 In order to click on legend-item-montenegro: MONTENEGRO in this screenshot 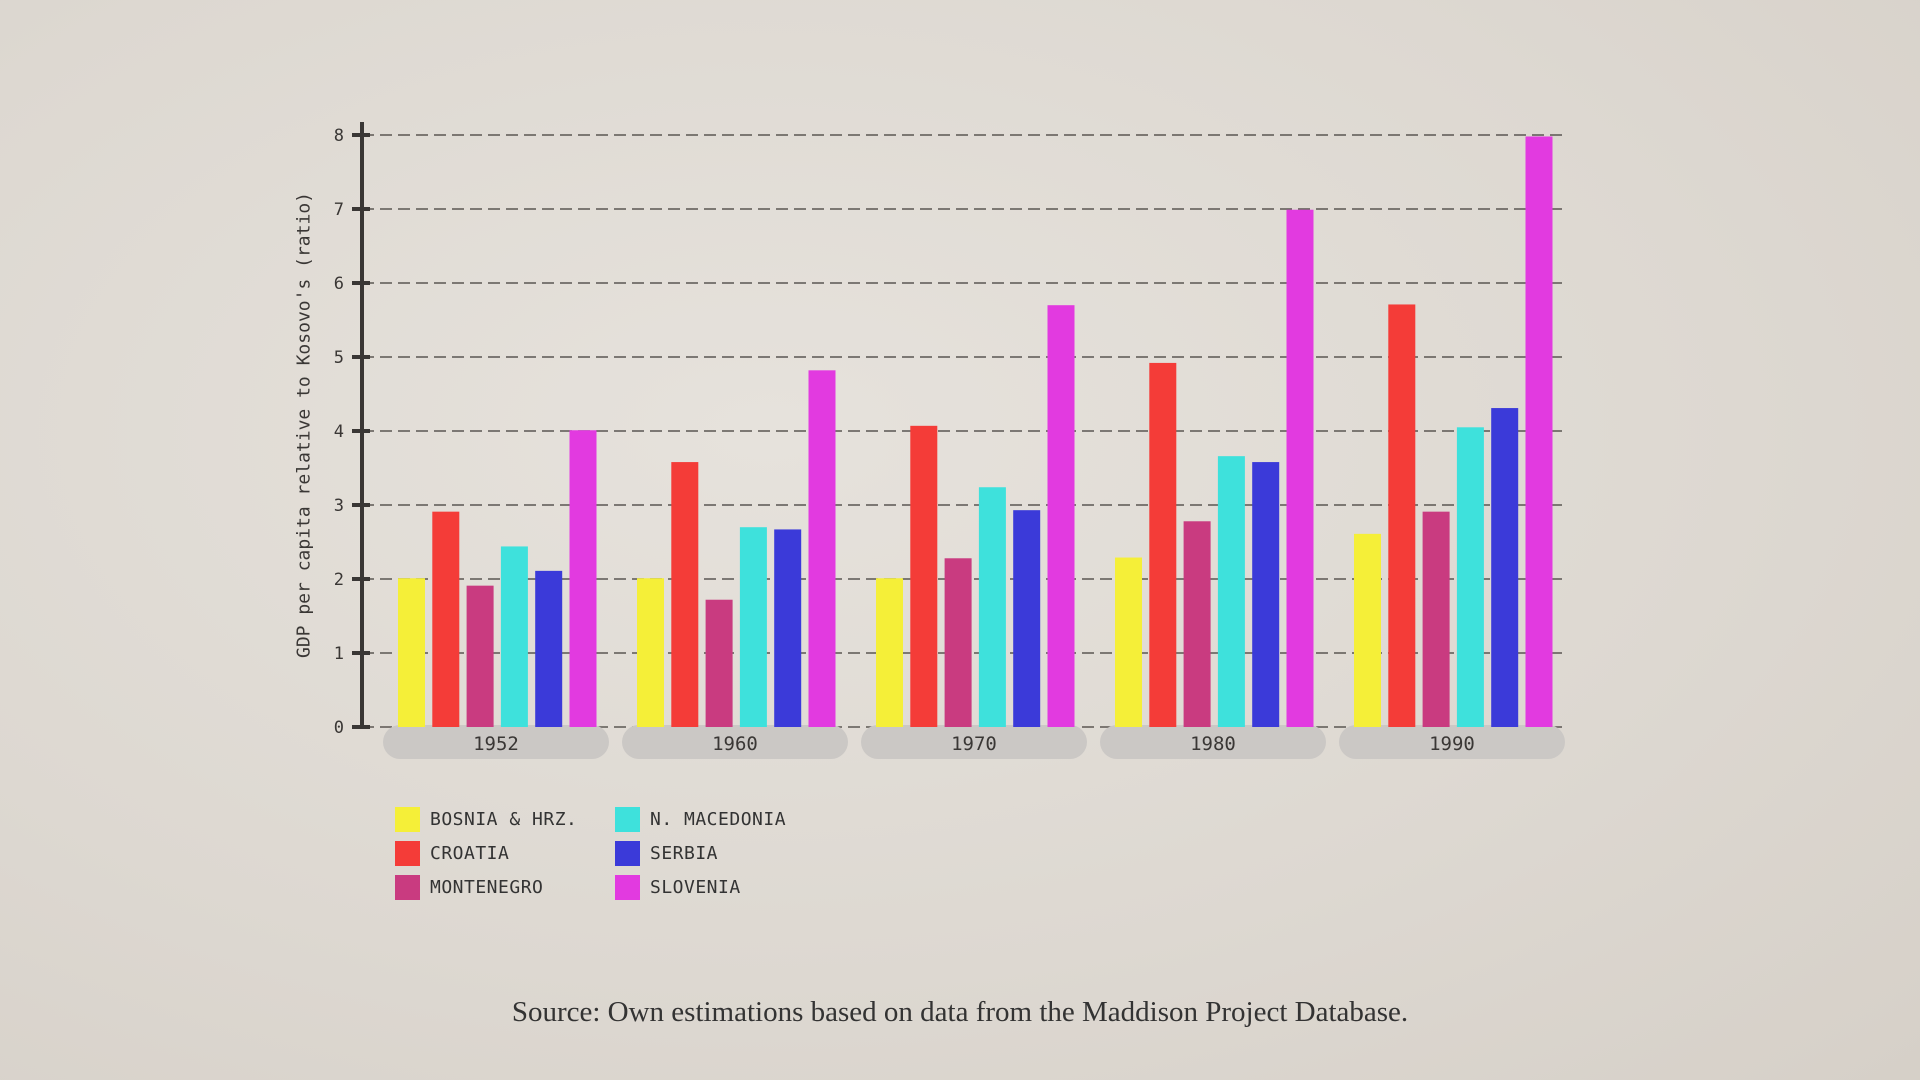, I will do `click(505, 887)`.